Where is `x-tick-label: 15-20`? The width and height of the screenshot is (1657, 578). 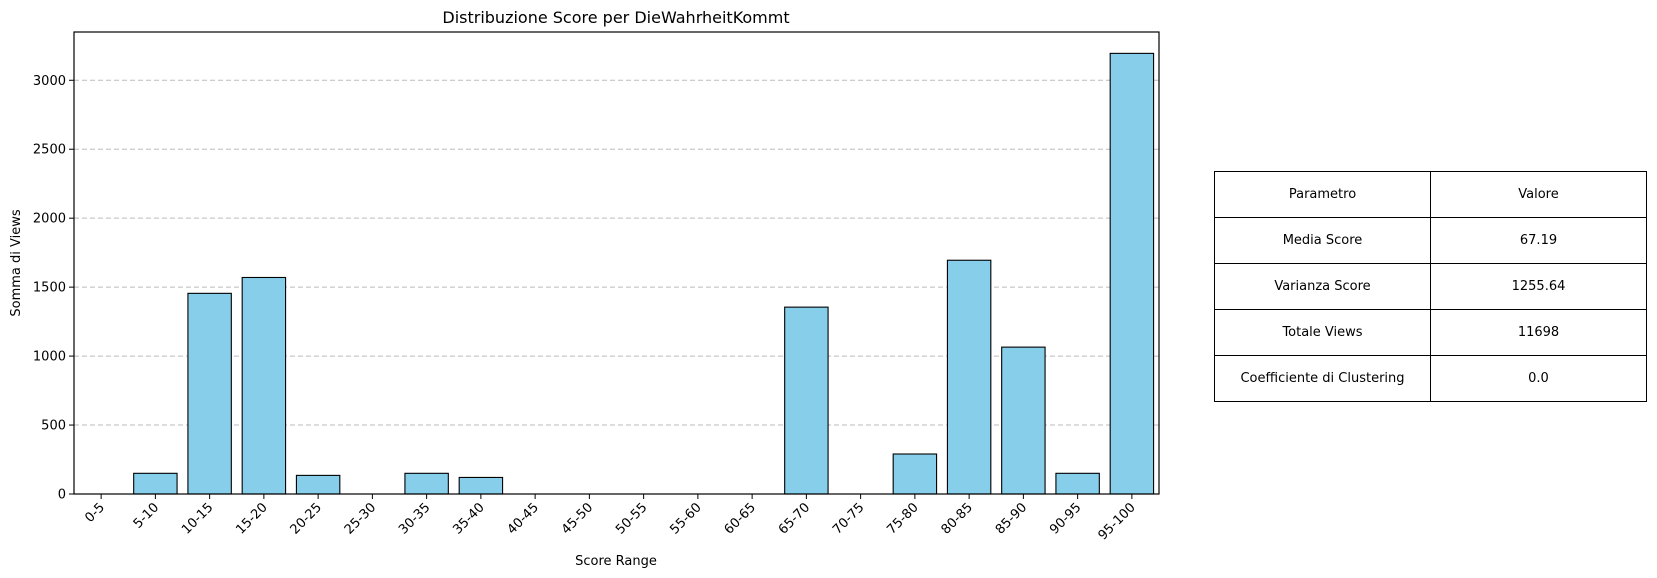 x-tick-label: 15-20 is located at coordinates (251, 518).